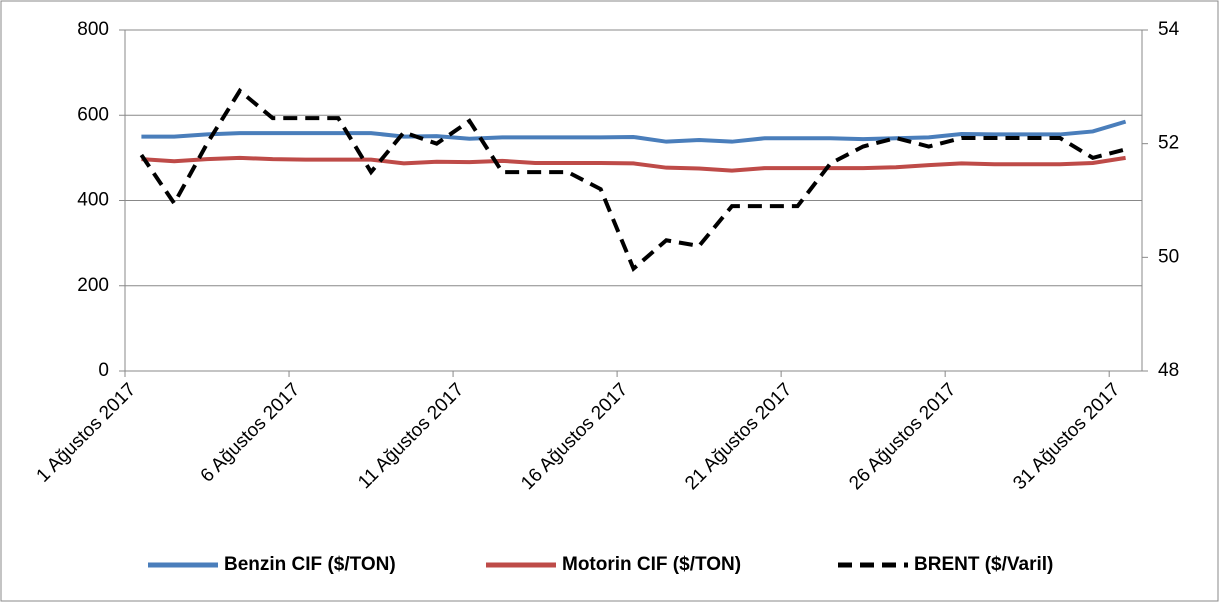  Describe the element at coordinates (93, 285) in the screenshot. I see `y-tick-label: 200` at that location.